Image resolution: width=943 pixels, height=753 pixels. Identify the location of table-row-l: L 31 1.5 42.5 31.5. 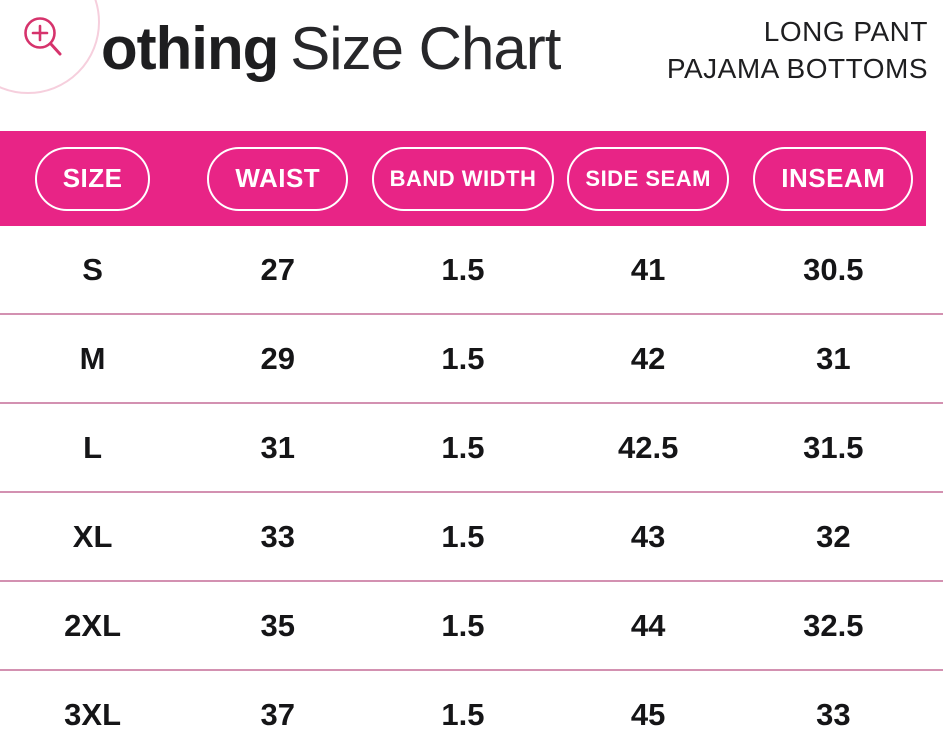
(471, 448).